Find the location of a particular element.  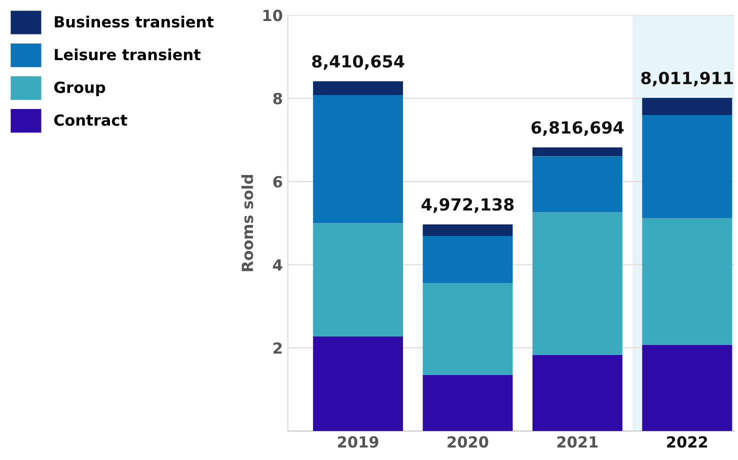

y-tick-label: 6 is located at coordinates (277, 182).